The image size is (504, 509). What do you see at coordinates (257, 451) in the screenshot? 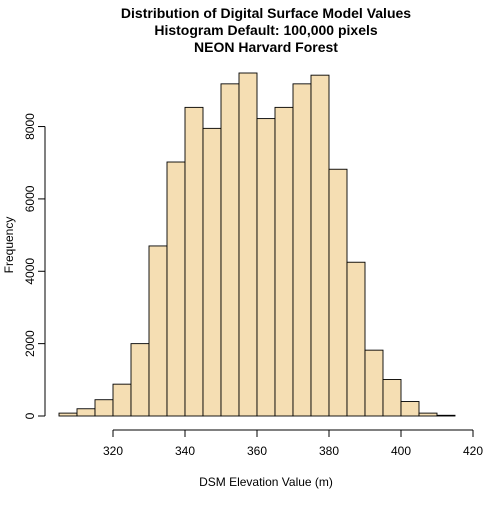
I see `x-tick-label: 360` at bounding box center [257, 451].